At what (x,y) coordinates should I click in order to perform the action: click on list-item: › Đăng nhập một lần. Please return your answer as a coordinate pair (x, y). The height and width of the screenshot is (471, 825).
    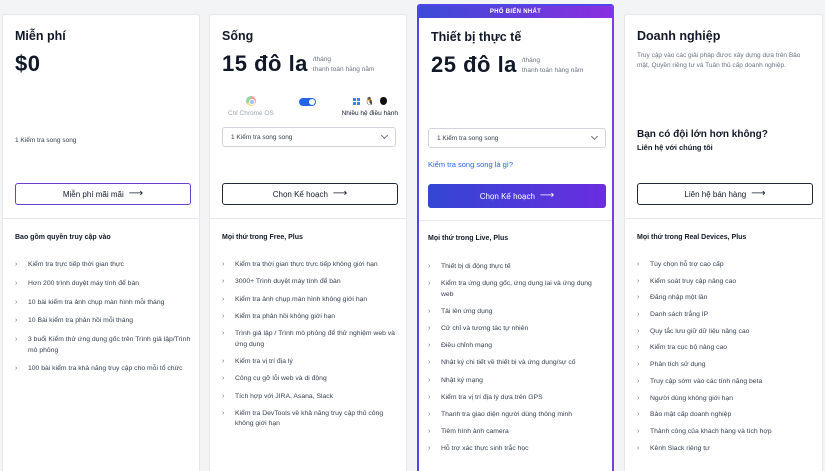
    Looking at the image, I should click on (726, 298).